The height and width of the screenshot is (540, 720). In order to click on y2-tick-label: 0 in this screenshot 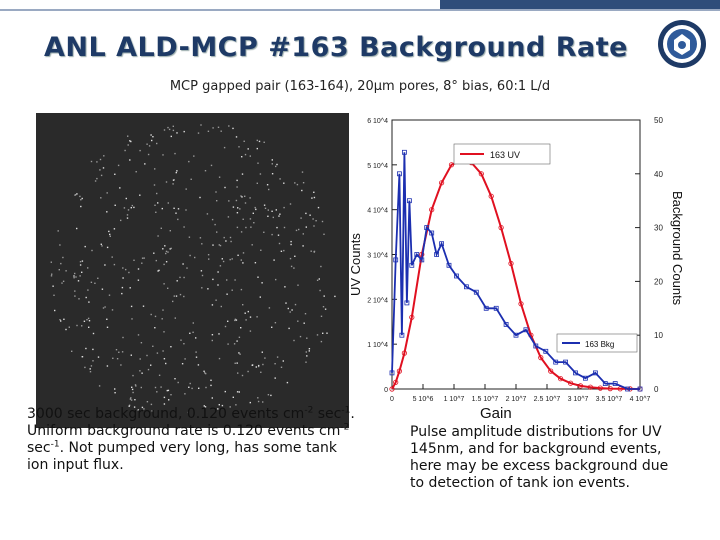, I will do `click(656, 389)`.